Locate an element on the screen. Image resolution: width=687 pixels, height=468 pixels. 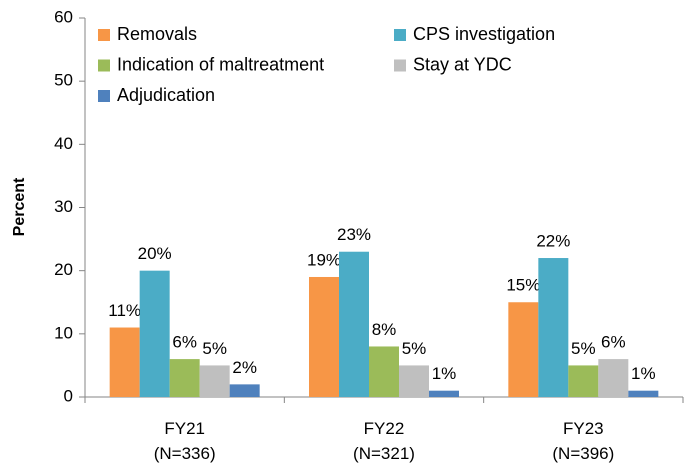
data-label: 8% is located at coordinates (384, 329).